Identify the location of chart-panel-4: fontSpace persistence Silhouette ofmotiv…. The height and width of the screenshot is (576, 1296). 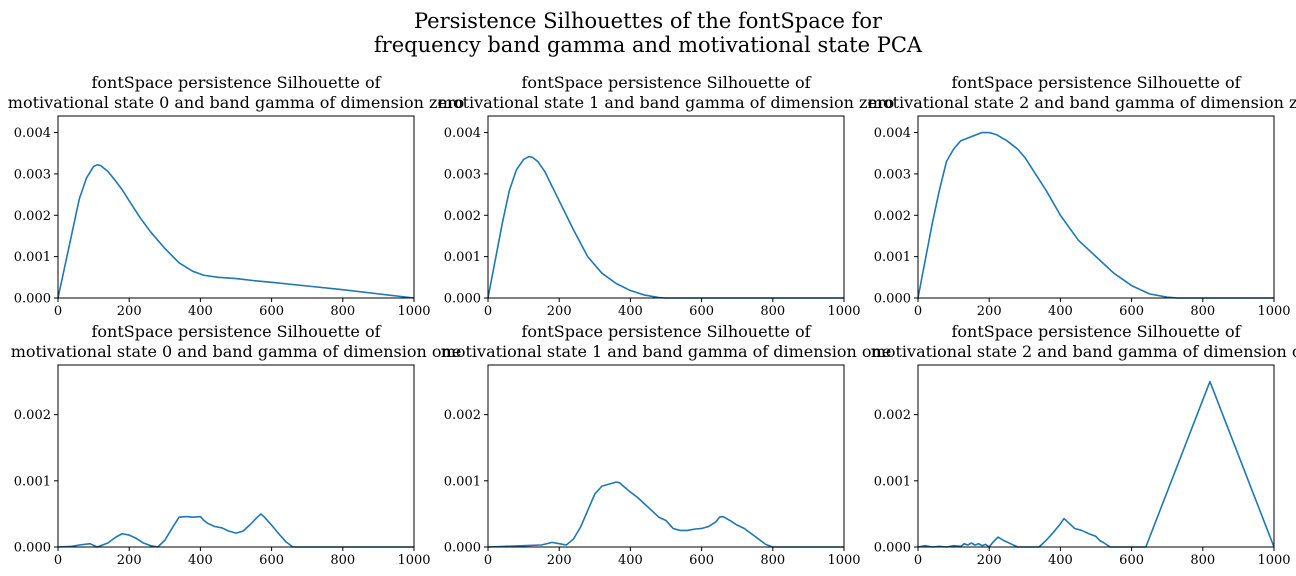
(236, 445).